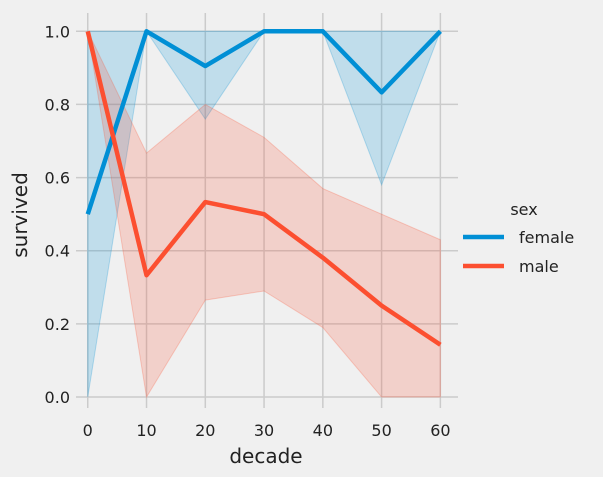 The height and width of the screenshot is (477, 603). What do you see at coordinates (57, 397) in the screenshot?
I see `y-tick-label: 0.0` at bounding box center [57, 397].